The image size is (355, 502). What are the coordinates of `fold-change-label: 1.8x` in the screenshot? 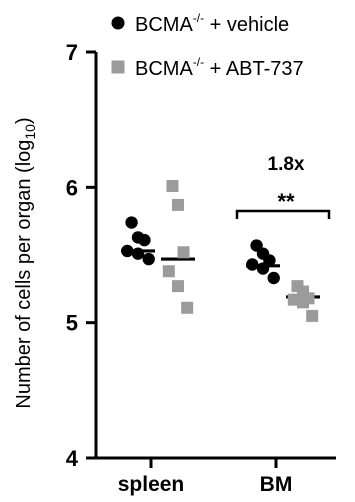 It's located at (286, 164).